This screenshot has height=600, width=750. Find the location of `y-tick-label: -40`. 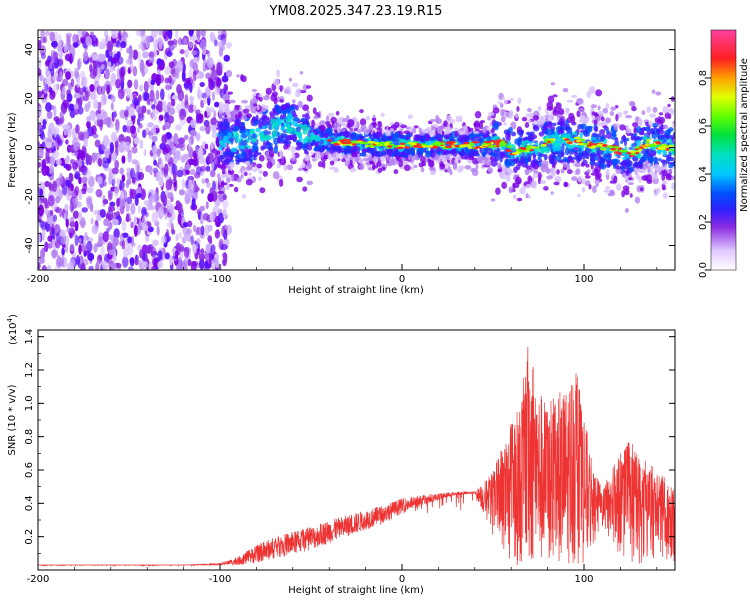

y-tick-label: -40 is located at coordinates (29, 245).